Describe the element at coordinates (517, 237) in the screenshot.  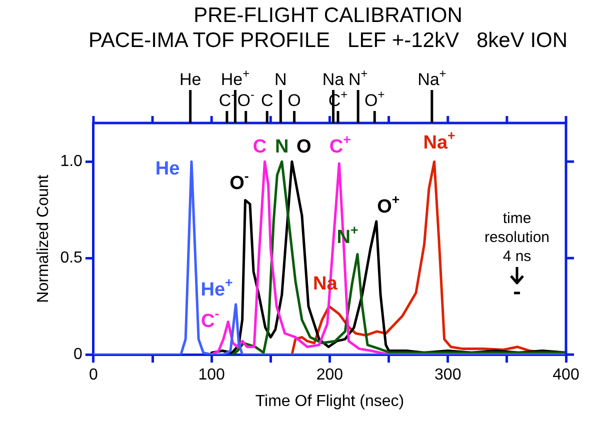
I see `annotation: time resolution 4 ns` at that location.